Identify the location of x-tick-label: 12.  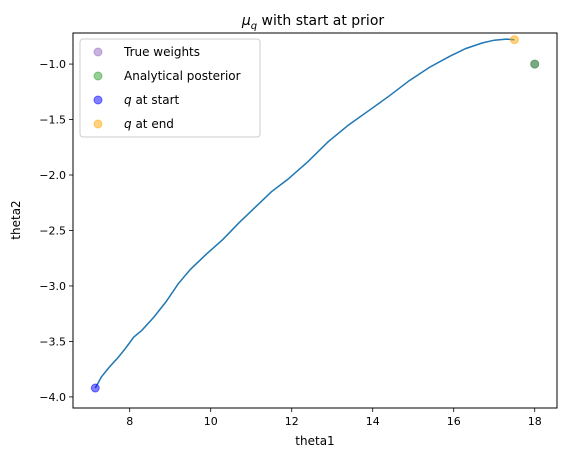
(292, 421).